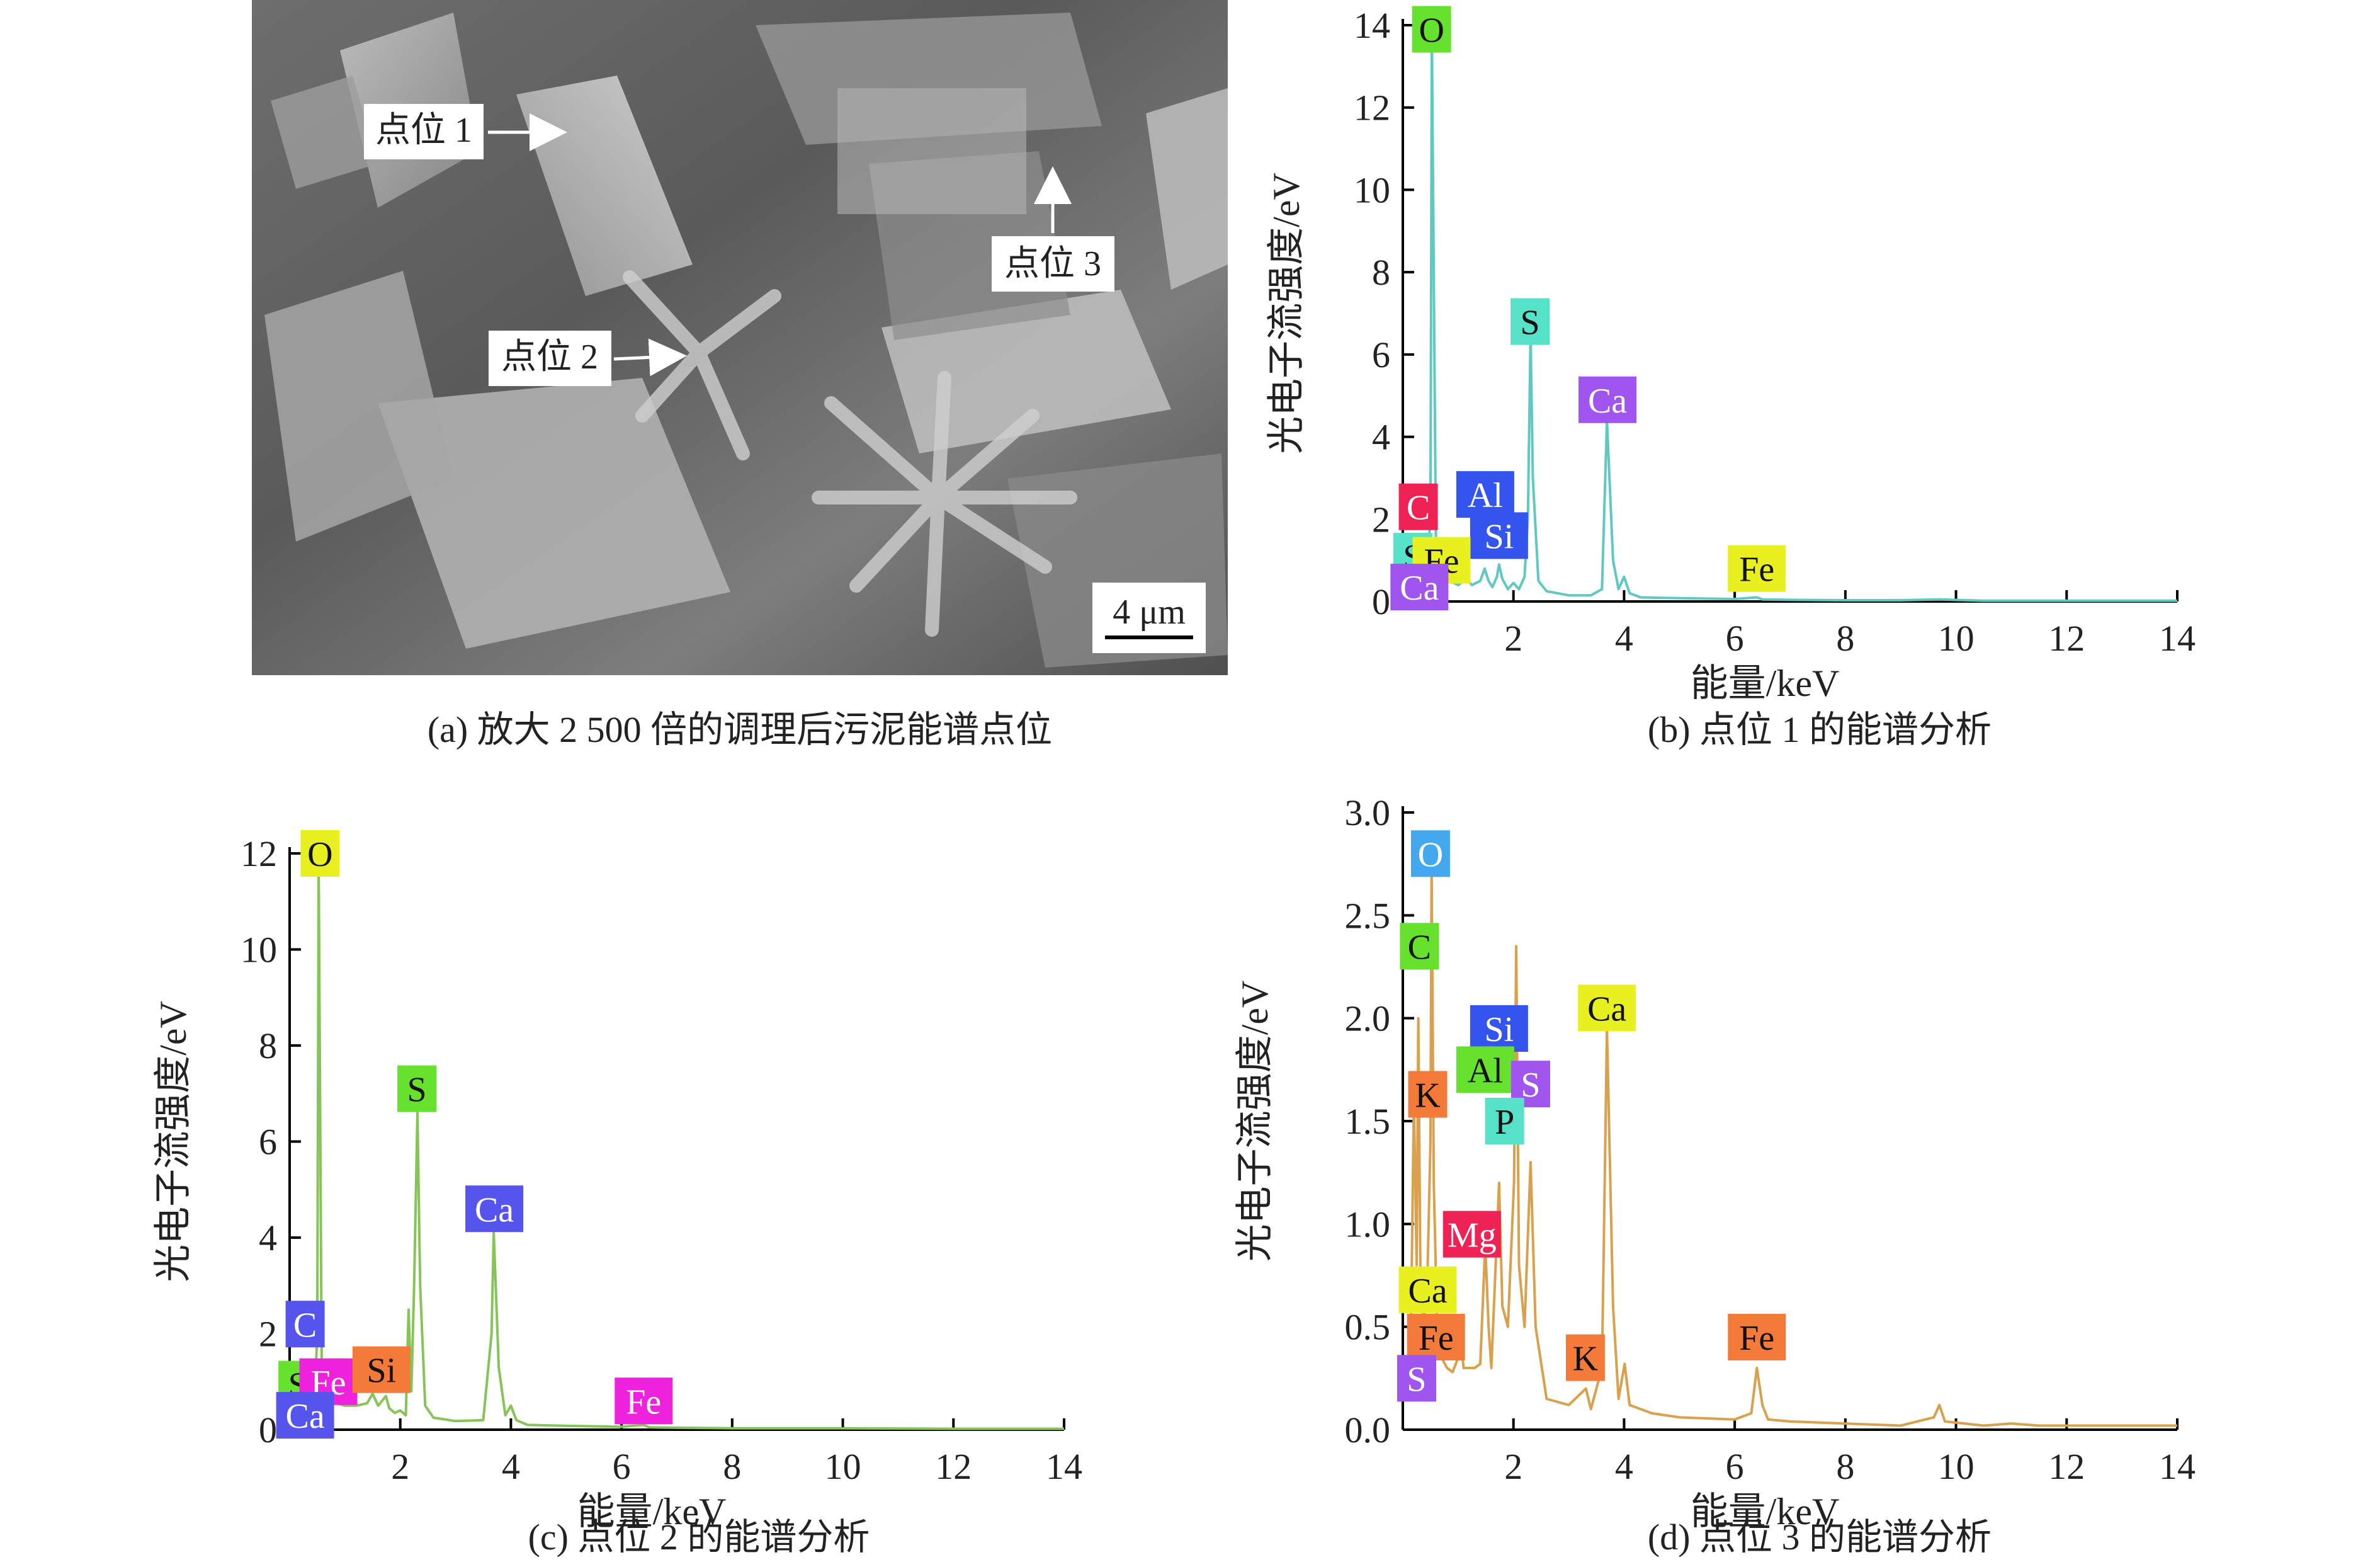  I want to click on sem-scale-bar: 4 μm, so click(1149, 618).